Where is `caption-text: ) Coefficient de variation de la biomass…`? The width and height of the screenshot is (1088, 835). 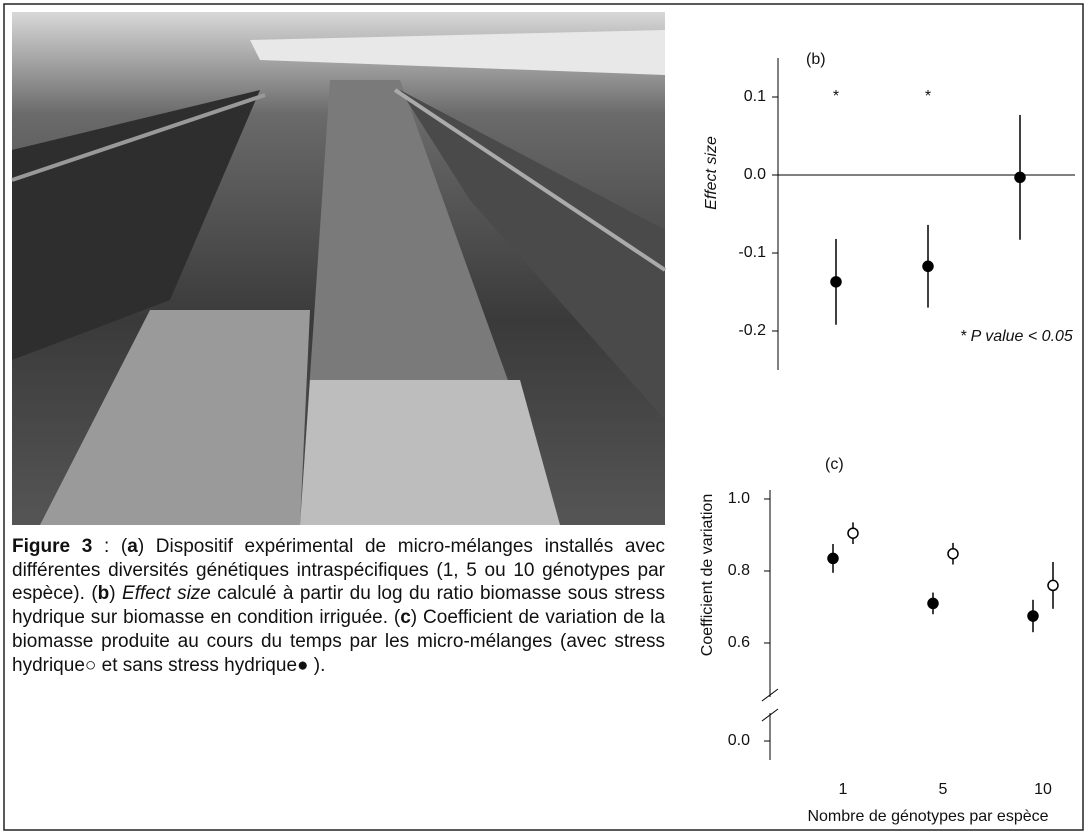
caption-text: ) Coefficient de variation de la biomass… is located at coordinates (338, 641).